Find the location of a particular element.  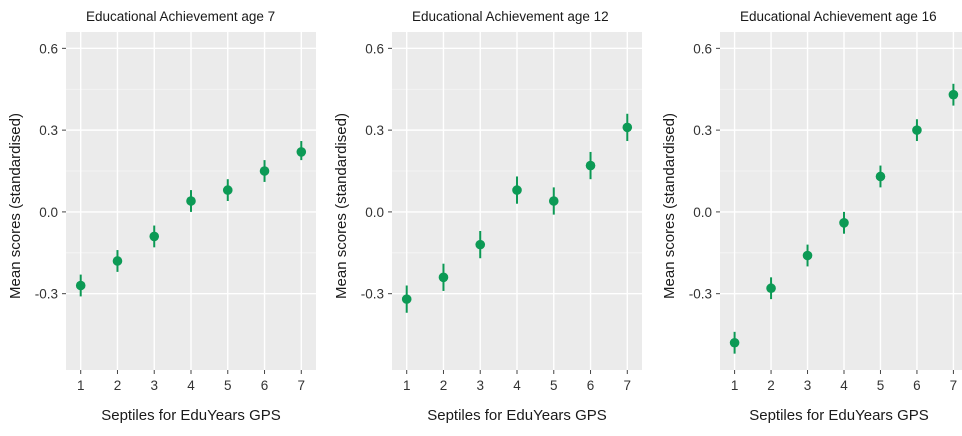

chart-title: Educational Achievement age 16 is located at coordinates (838, 16).